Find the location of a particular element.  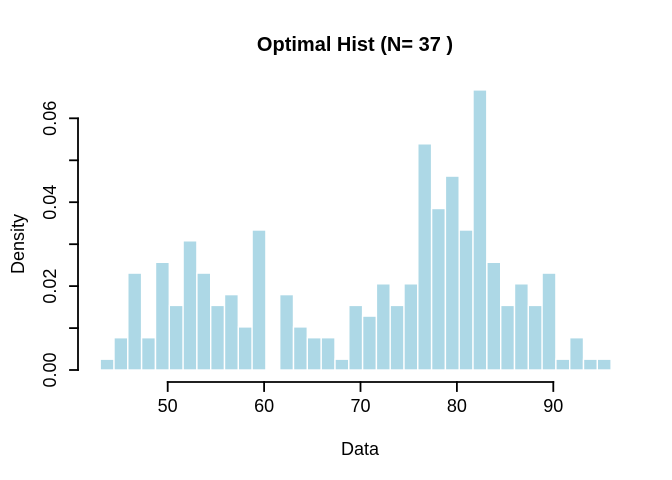

chart-title: Optimal Hist (N= 37 ) is located at coordinates (355, 45).